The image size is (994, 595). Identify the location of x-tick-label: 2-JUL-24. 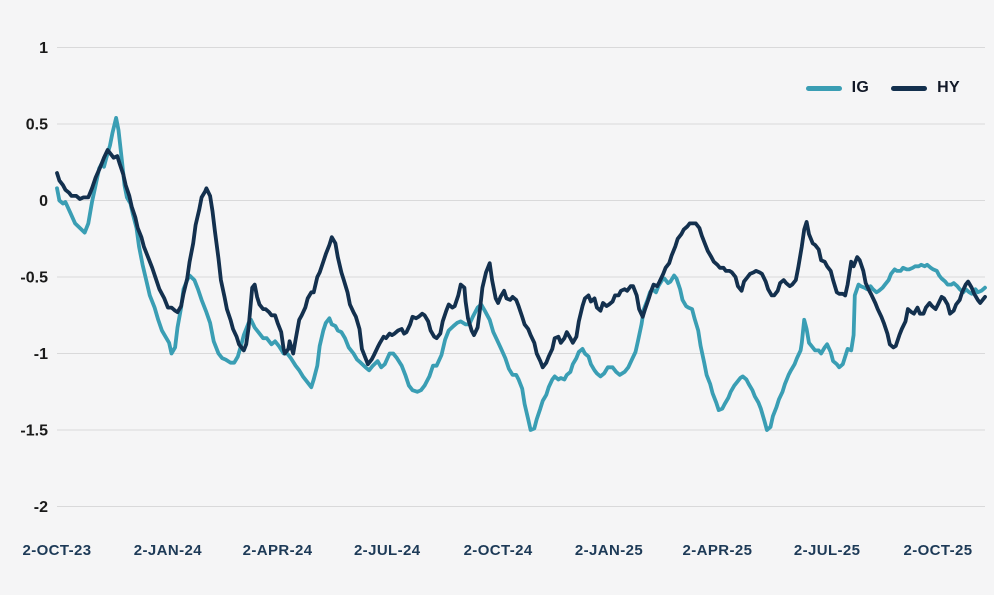
(387, 550).